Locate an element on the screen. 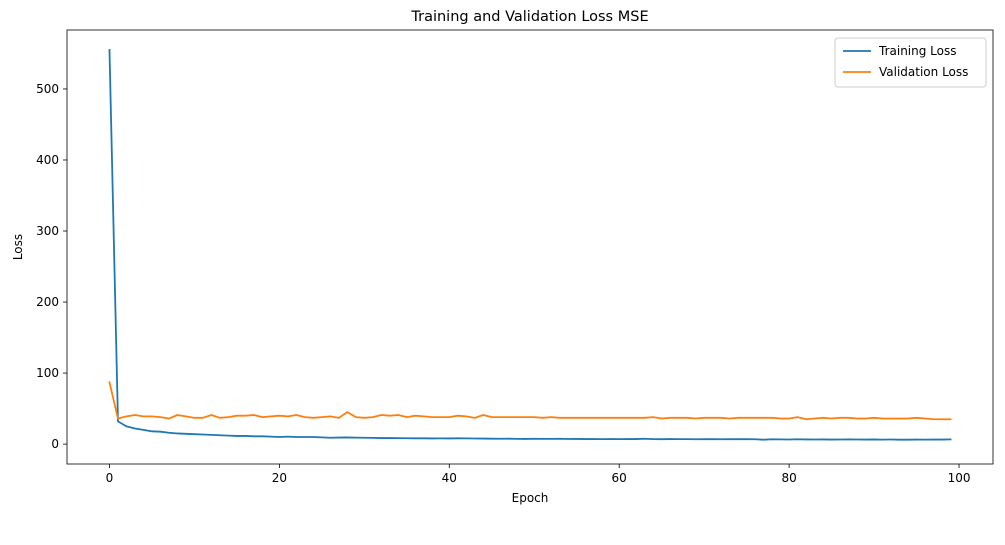  x-tick-label: 40 is located at coordinates (449, 478).